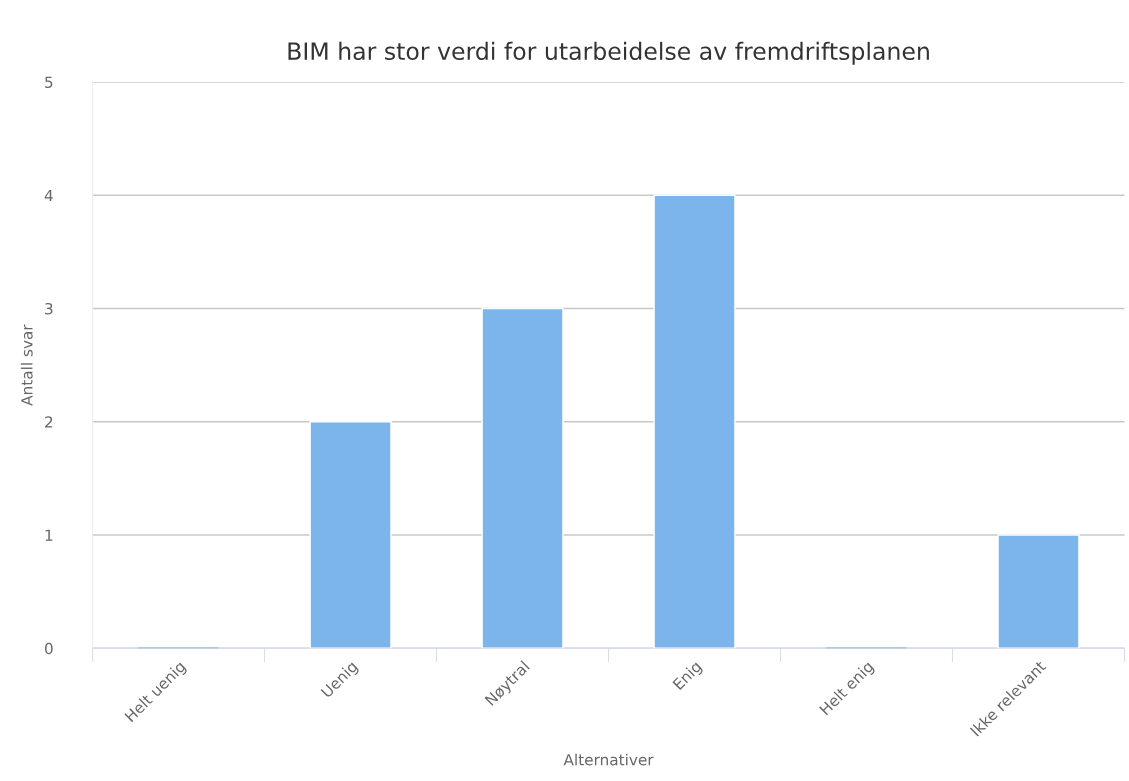 The image size is (1129, 781). Describe the element at coordinates (49, 535) in the screenshot. I see `y-tick-label: 1` at that location.